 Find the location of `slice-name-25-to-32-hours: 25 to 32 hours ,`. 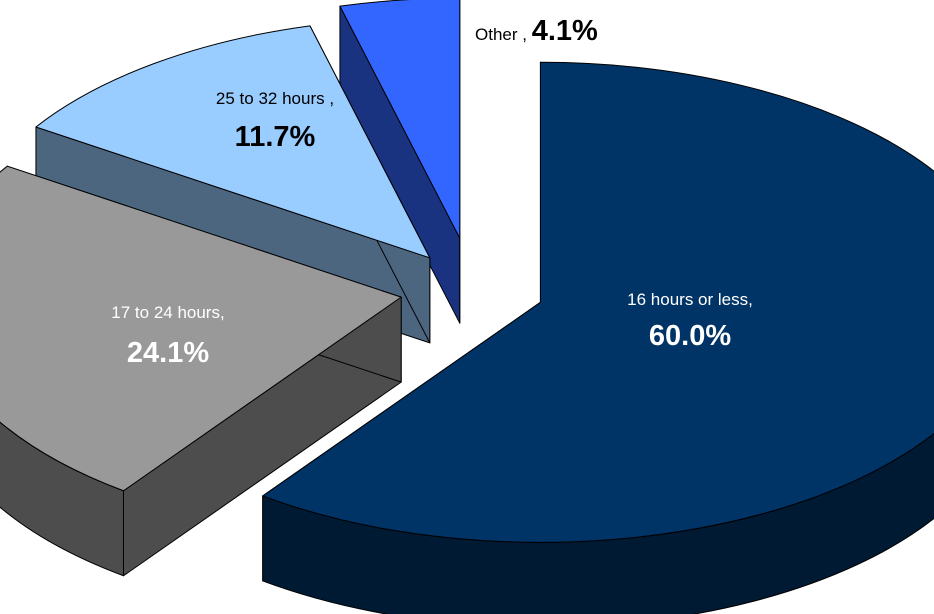

slice-name-25-to-32-hours: 25 to 32 hours , is located at coordinates (275, 98).